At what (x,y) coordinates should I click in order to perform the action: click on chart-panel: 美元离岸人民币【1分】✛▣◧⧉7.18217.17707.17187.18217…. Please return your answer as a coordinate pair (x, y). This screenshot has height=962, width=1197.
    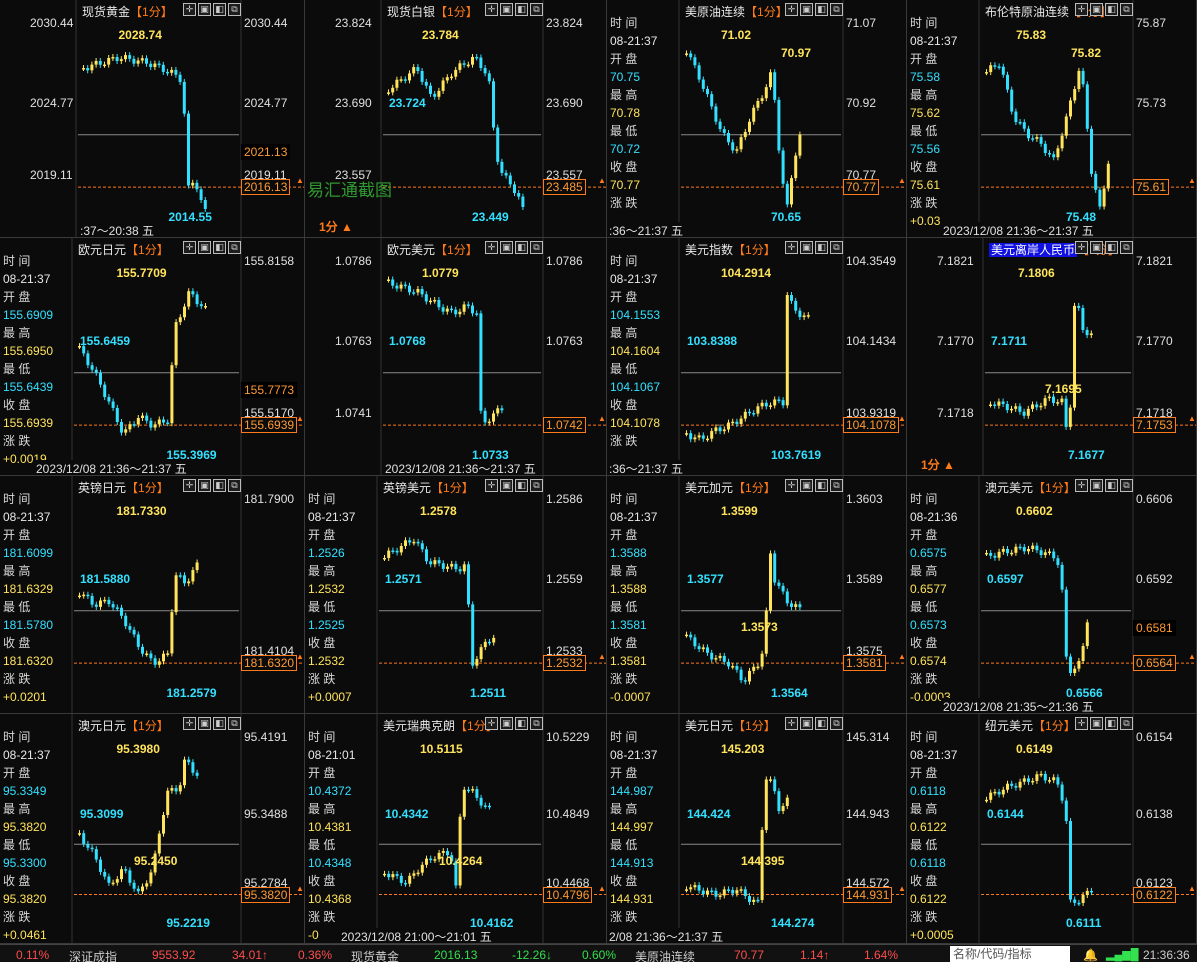
    Looking at the image, I should click on (1052, 357).